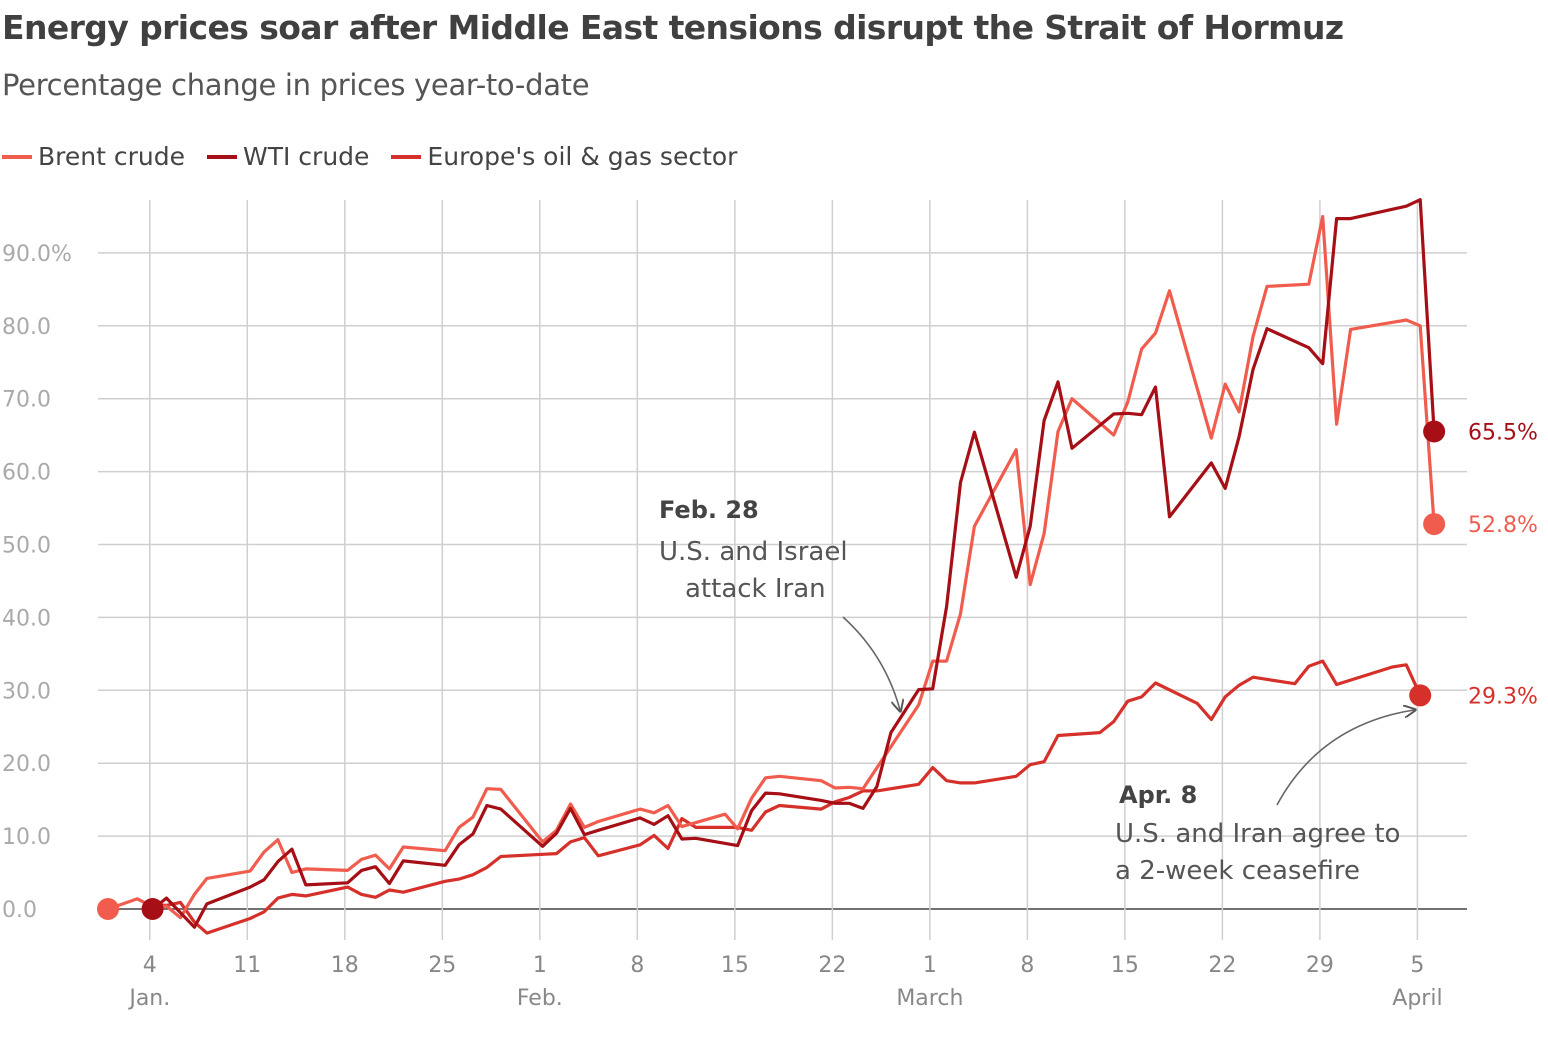  I want to click on legend-label-brent: Brent crude, so click(111, 156).